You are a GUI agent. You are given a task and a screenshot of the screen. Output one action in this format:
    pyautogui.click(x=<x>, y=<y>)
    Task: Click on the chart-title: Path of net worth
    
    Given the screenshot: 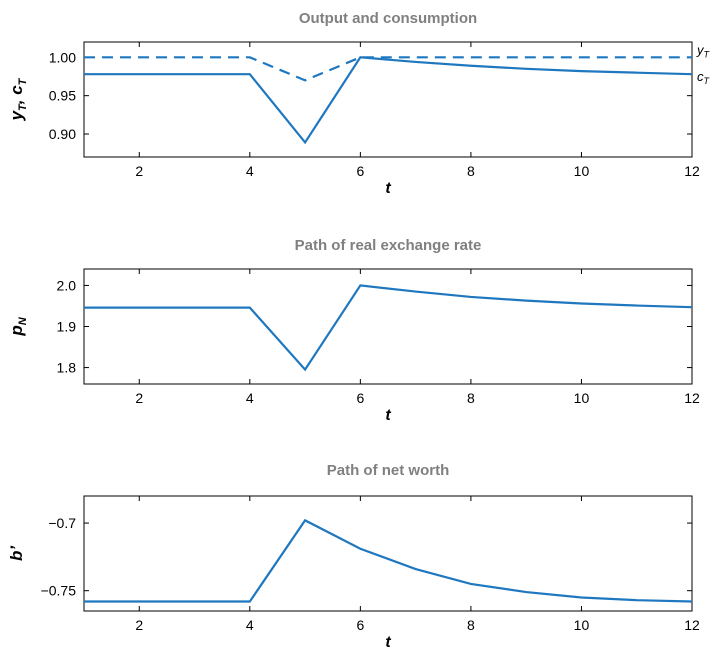 What is the action you would take?
    pyautogui.click(x=388, y=470)
    